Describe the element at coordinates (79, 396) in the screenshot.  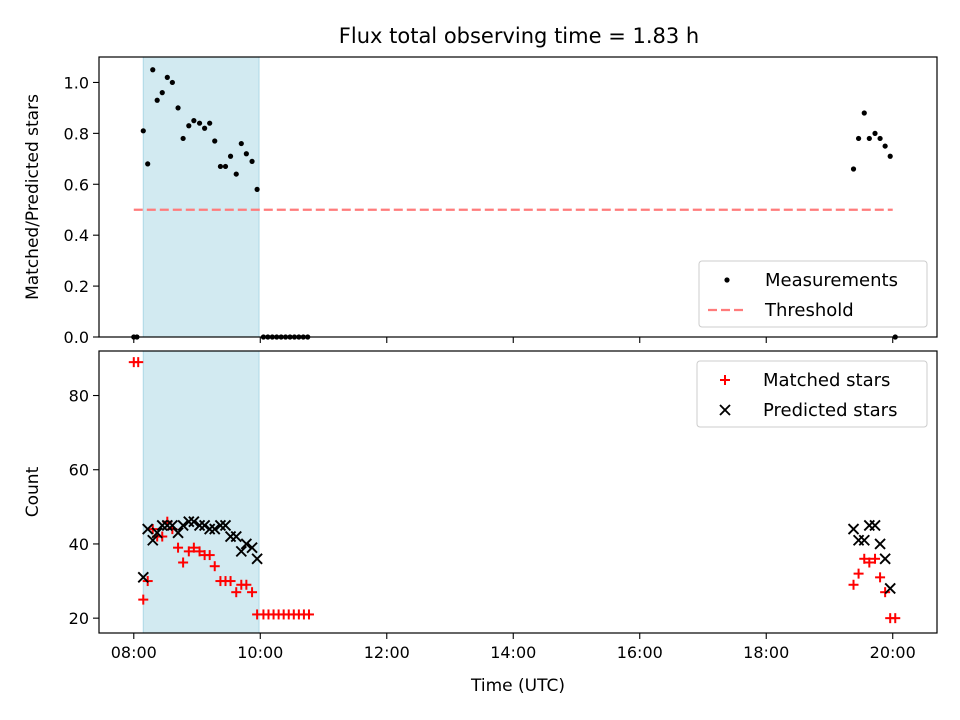
I see `y-tick-label: 80` at that location.